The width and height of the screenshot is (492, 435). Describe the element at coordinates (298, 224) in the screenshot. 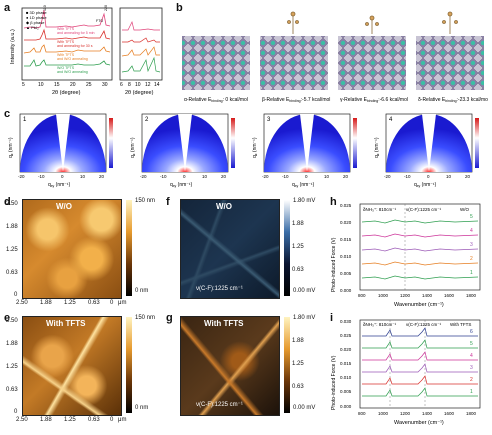

I see `f-ytick-1: 1.88` at that location.